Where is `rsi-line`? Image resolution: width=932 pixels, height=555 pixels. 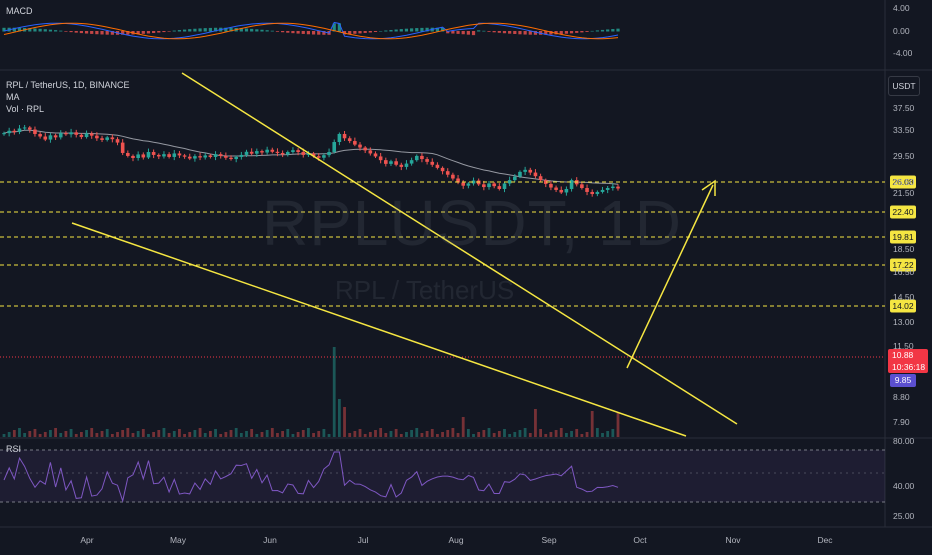 rsi-line is located at coordinates (311, 477).